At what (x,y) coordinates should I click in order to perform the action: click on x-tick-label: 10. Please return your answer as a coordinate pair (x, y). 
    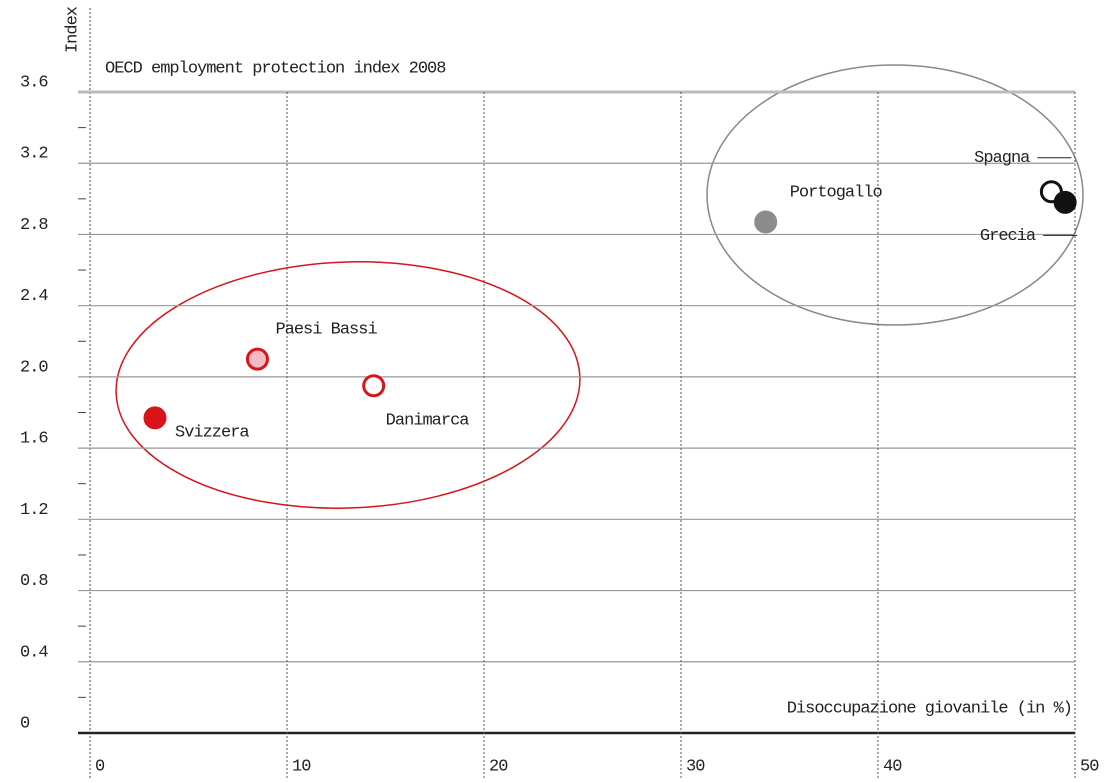
    Looking at the image, I should click on (301, 766).